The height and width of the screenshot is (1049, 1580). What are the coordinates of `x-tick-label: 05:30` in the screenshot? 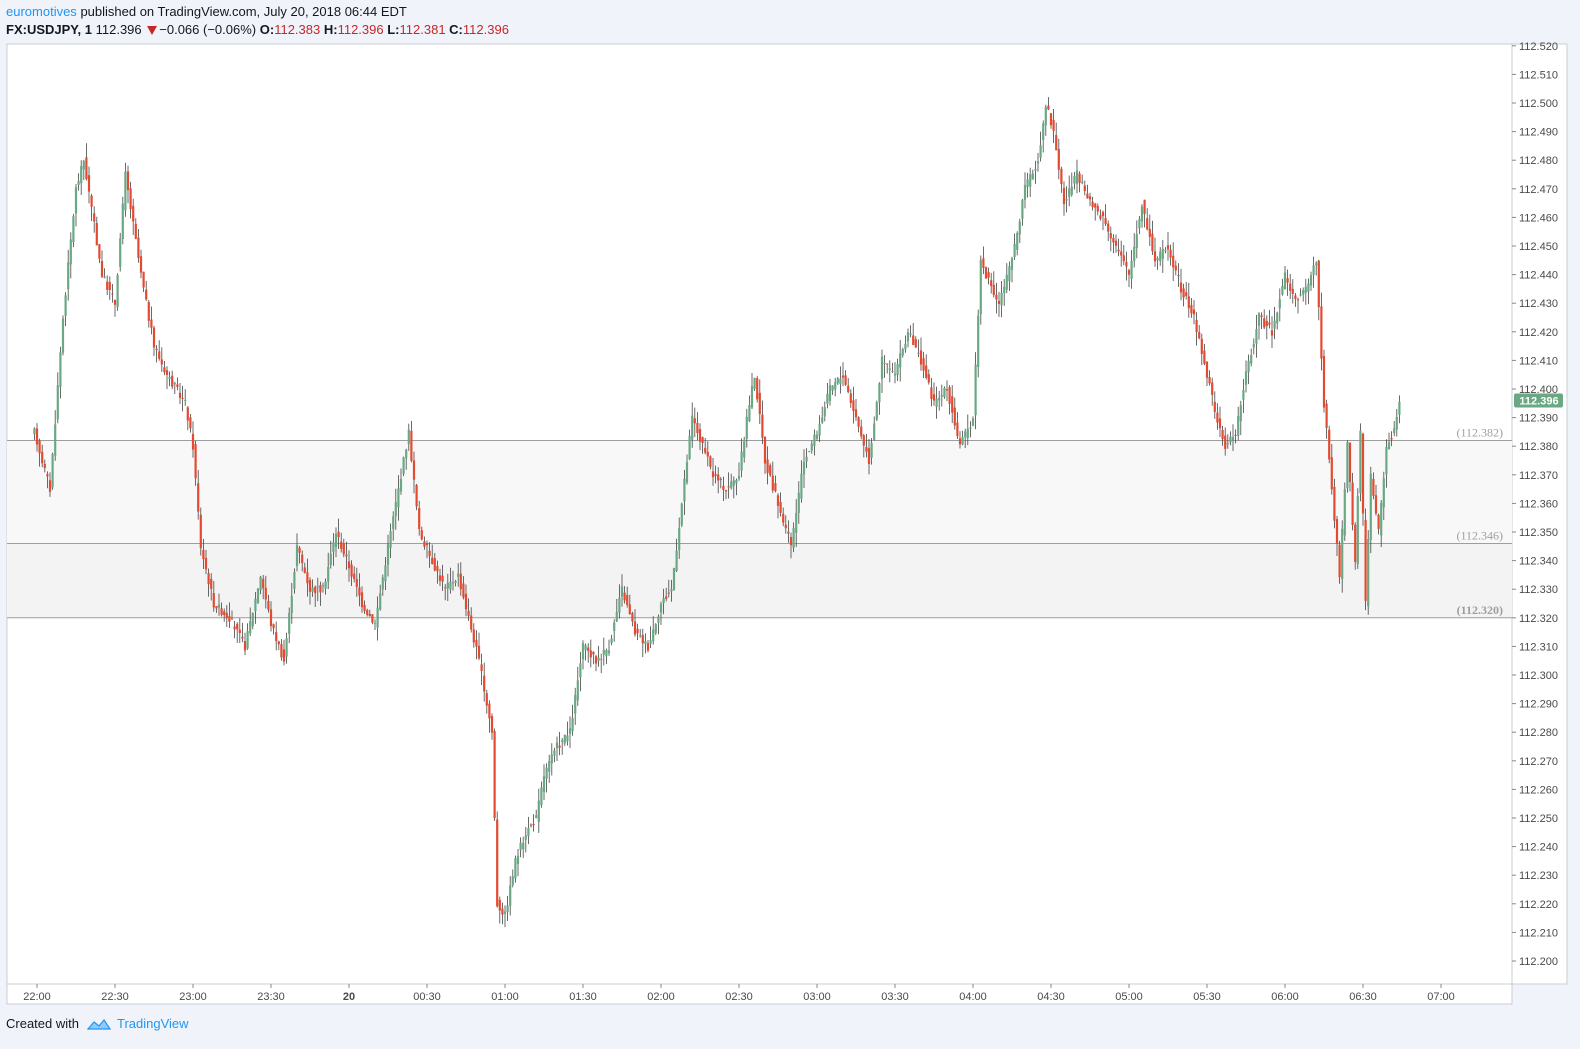 It's located at (1207, 997).